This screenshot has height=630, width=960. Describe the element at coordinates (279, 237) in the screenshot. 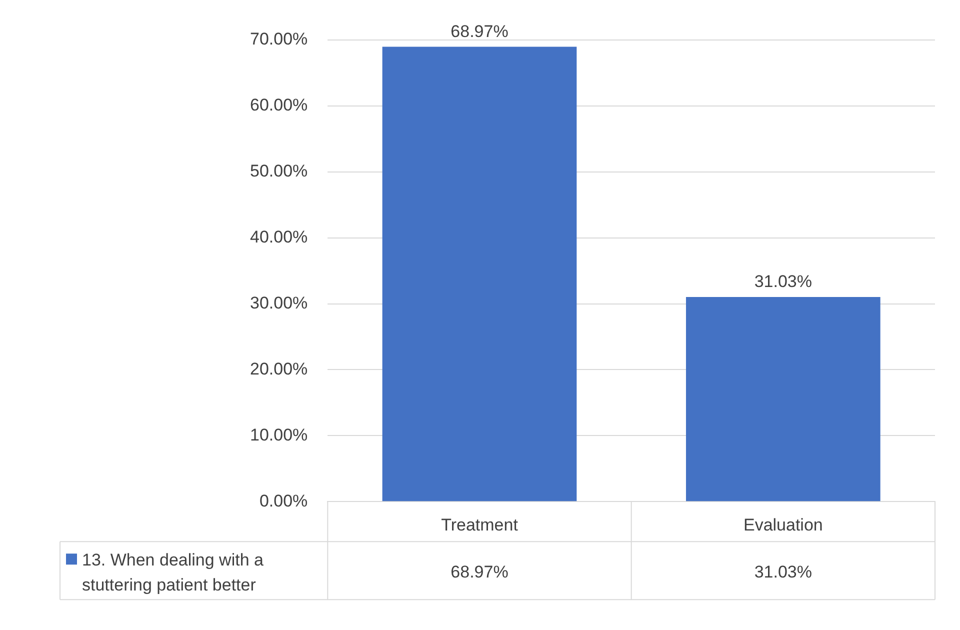

I see `y-tick-label: 40.00%` at that location.